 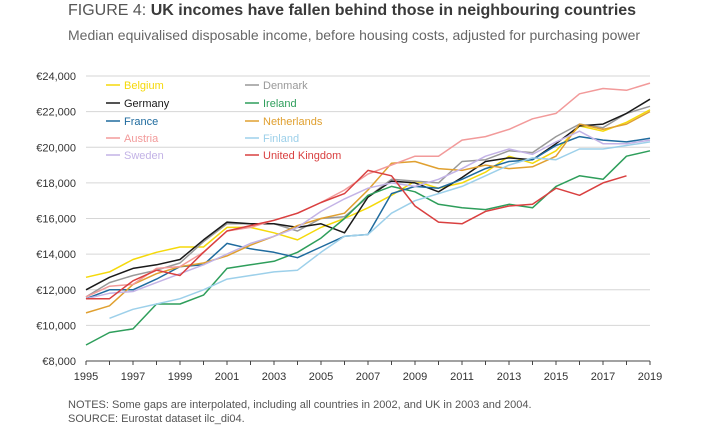 What do you see at coordinates (56, 148) in the screenshot?
I see `y-tick-label: €20,000` at bounding box center [56, 148].